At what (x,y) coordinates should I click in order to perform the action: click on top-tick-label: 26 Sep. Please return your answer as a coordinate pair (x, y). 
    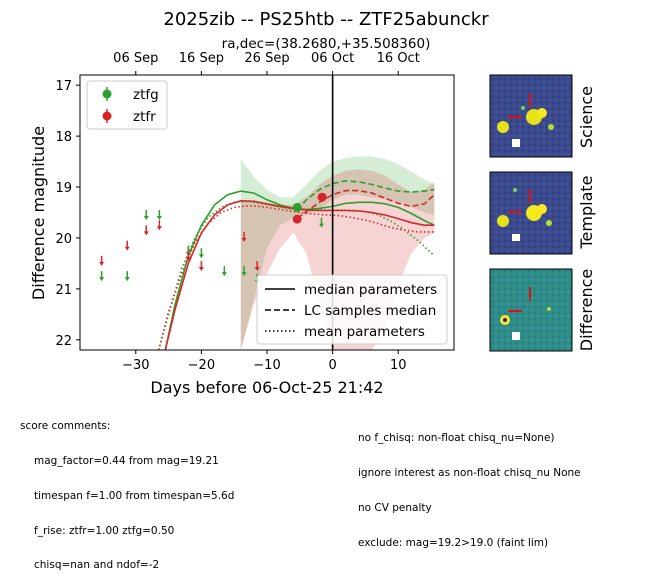
    Looking at the image, I should click on (266, 58).